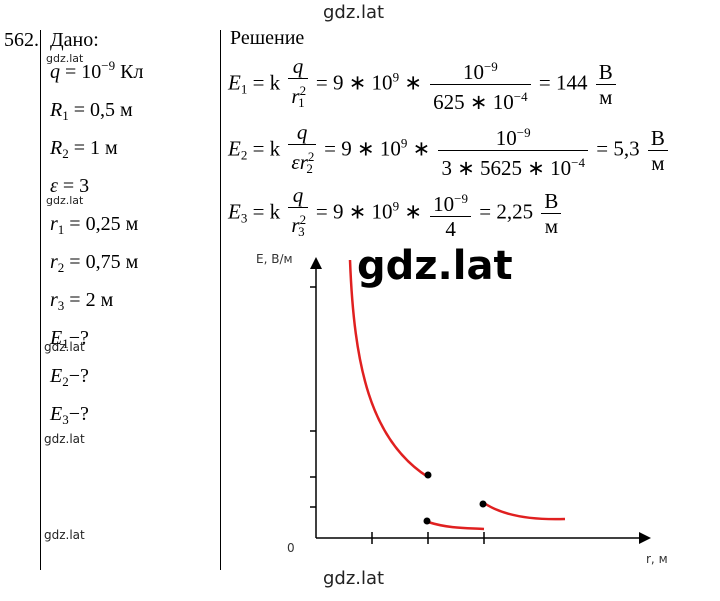  What do you see at coordinates (64, 347) in the screenshot?
I see `watermark-side-1: gdz.lat` at bounding box center [64, 347].